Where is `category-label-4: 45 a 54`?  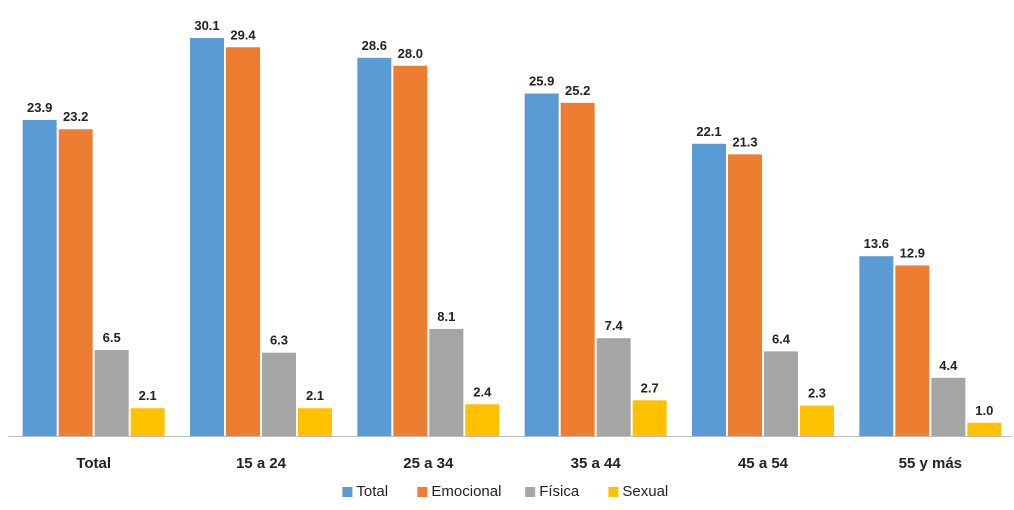 category-label-4: 45 a 54 is located at coordinates (763, 463).